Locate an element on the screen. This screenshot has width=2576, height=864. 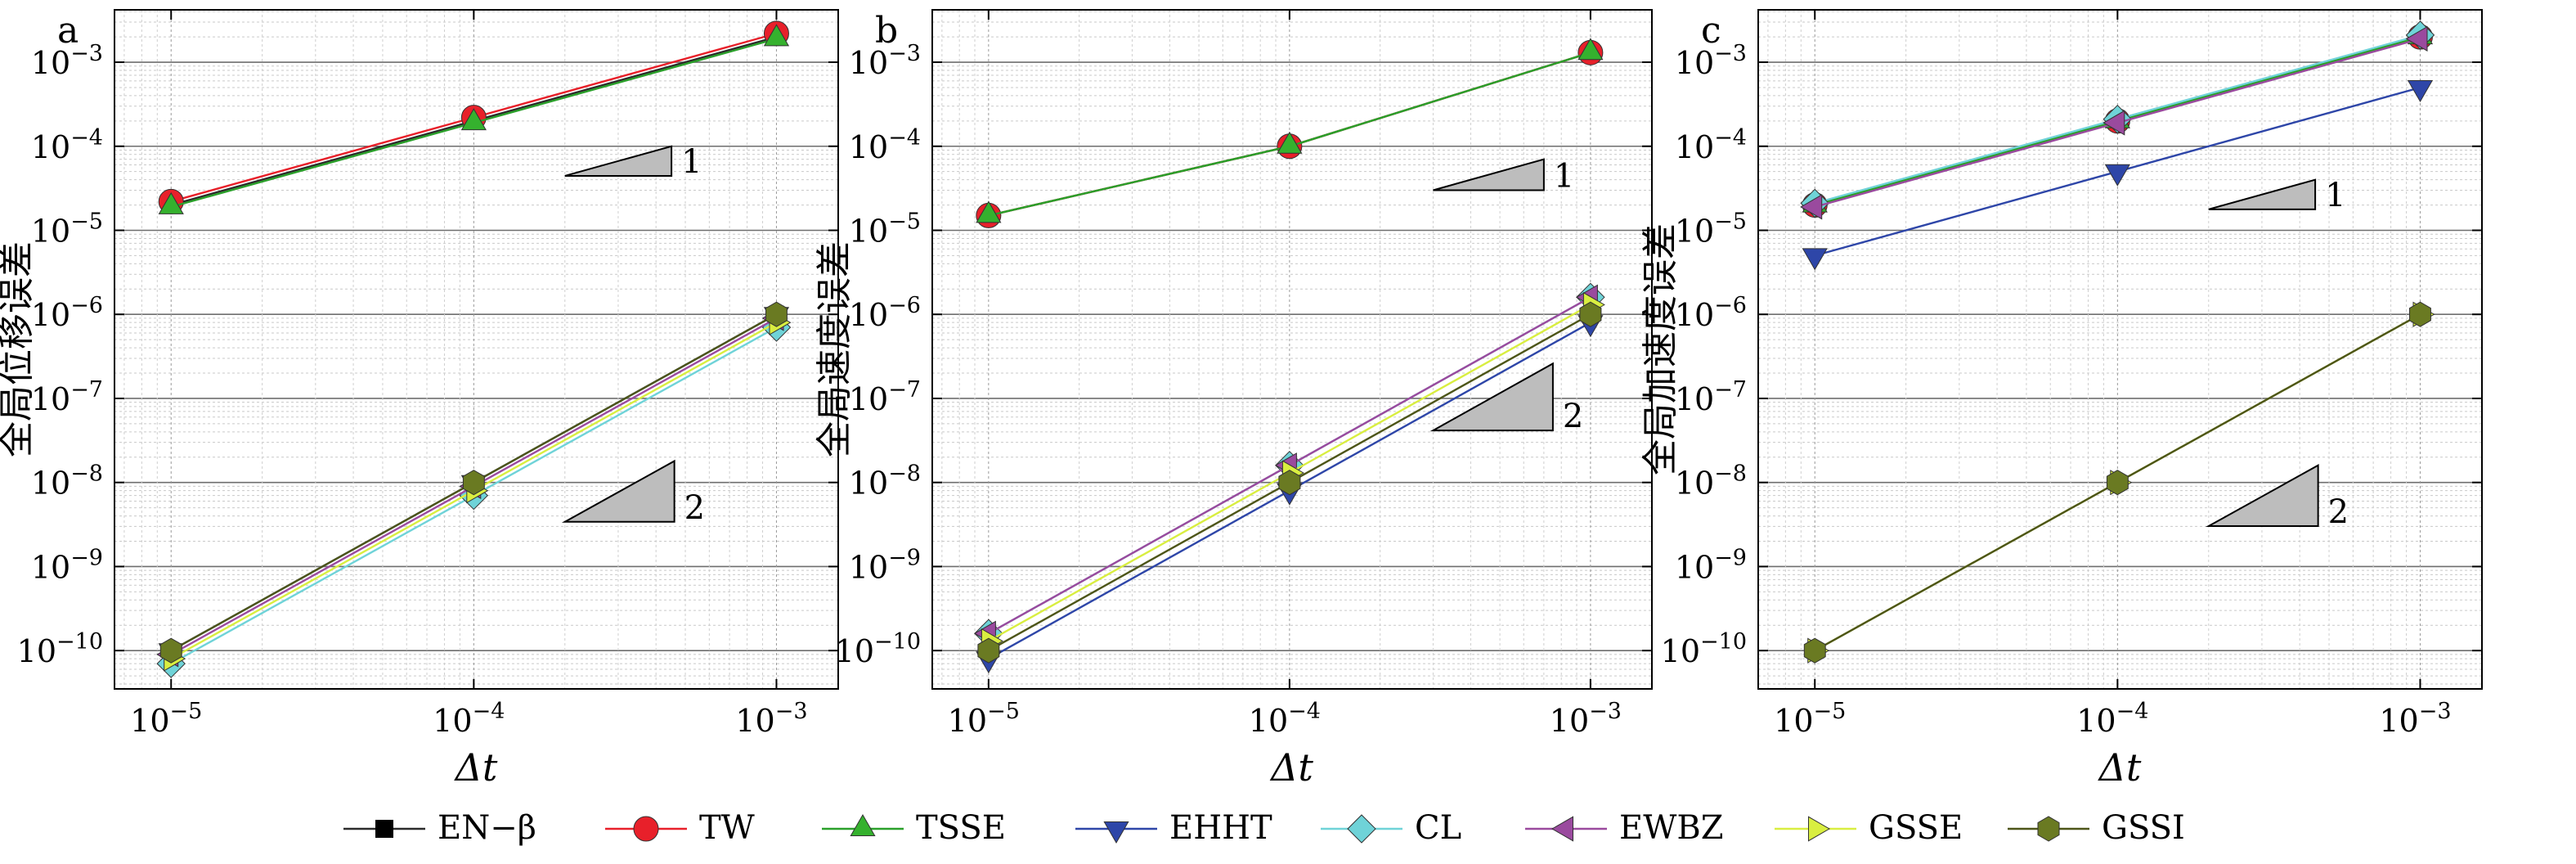
legend-label: EHHT is located at coordinates (1220, 828).